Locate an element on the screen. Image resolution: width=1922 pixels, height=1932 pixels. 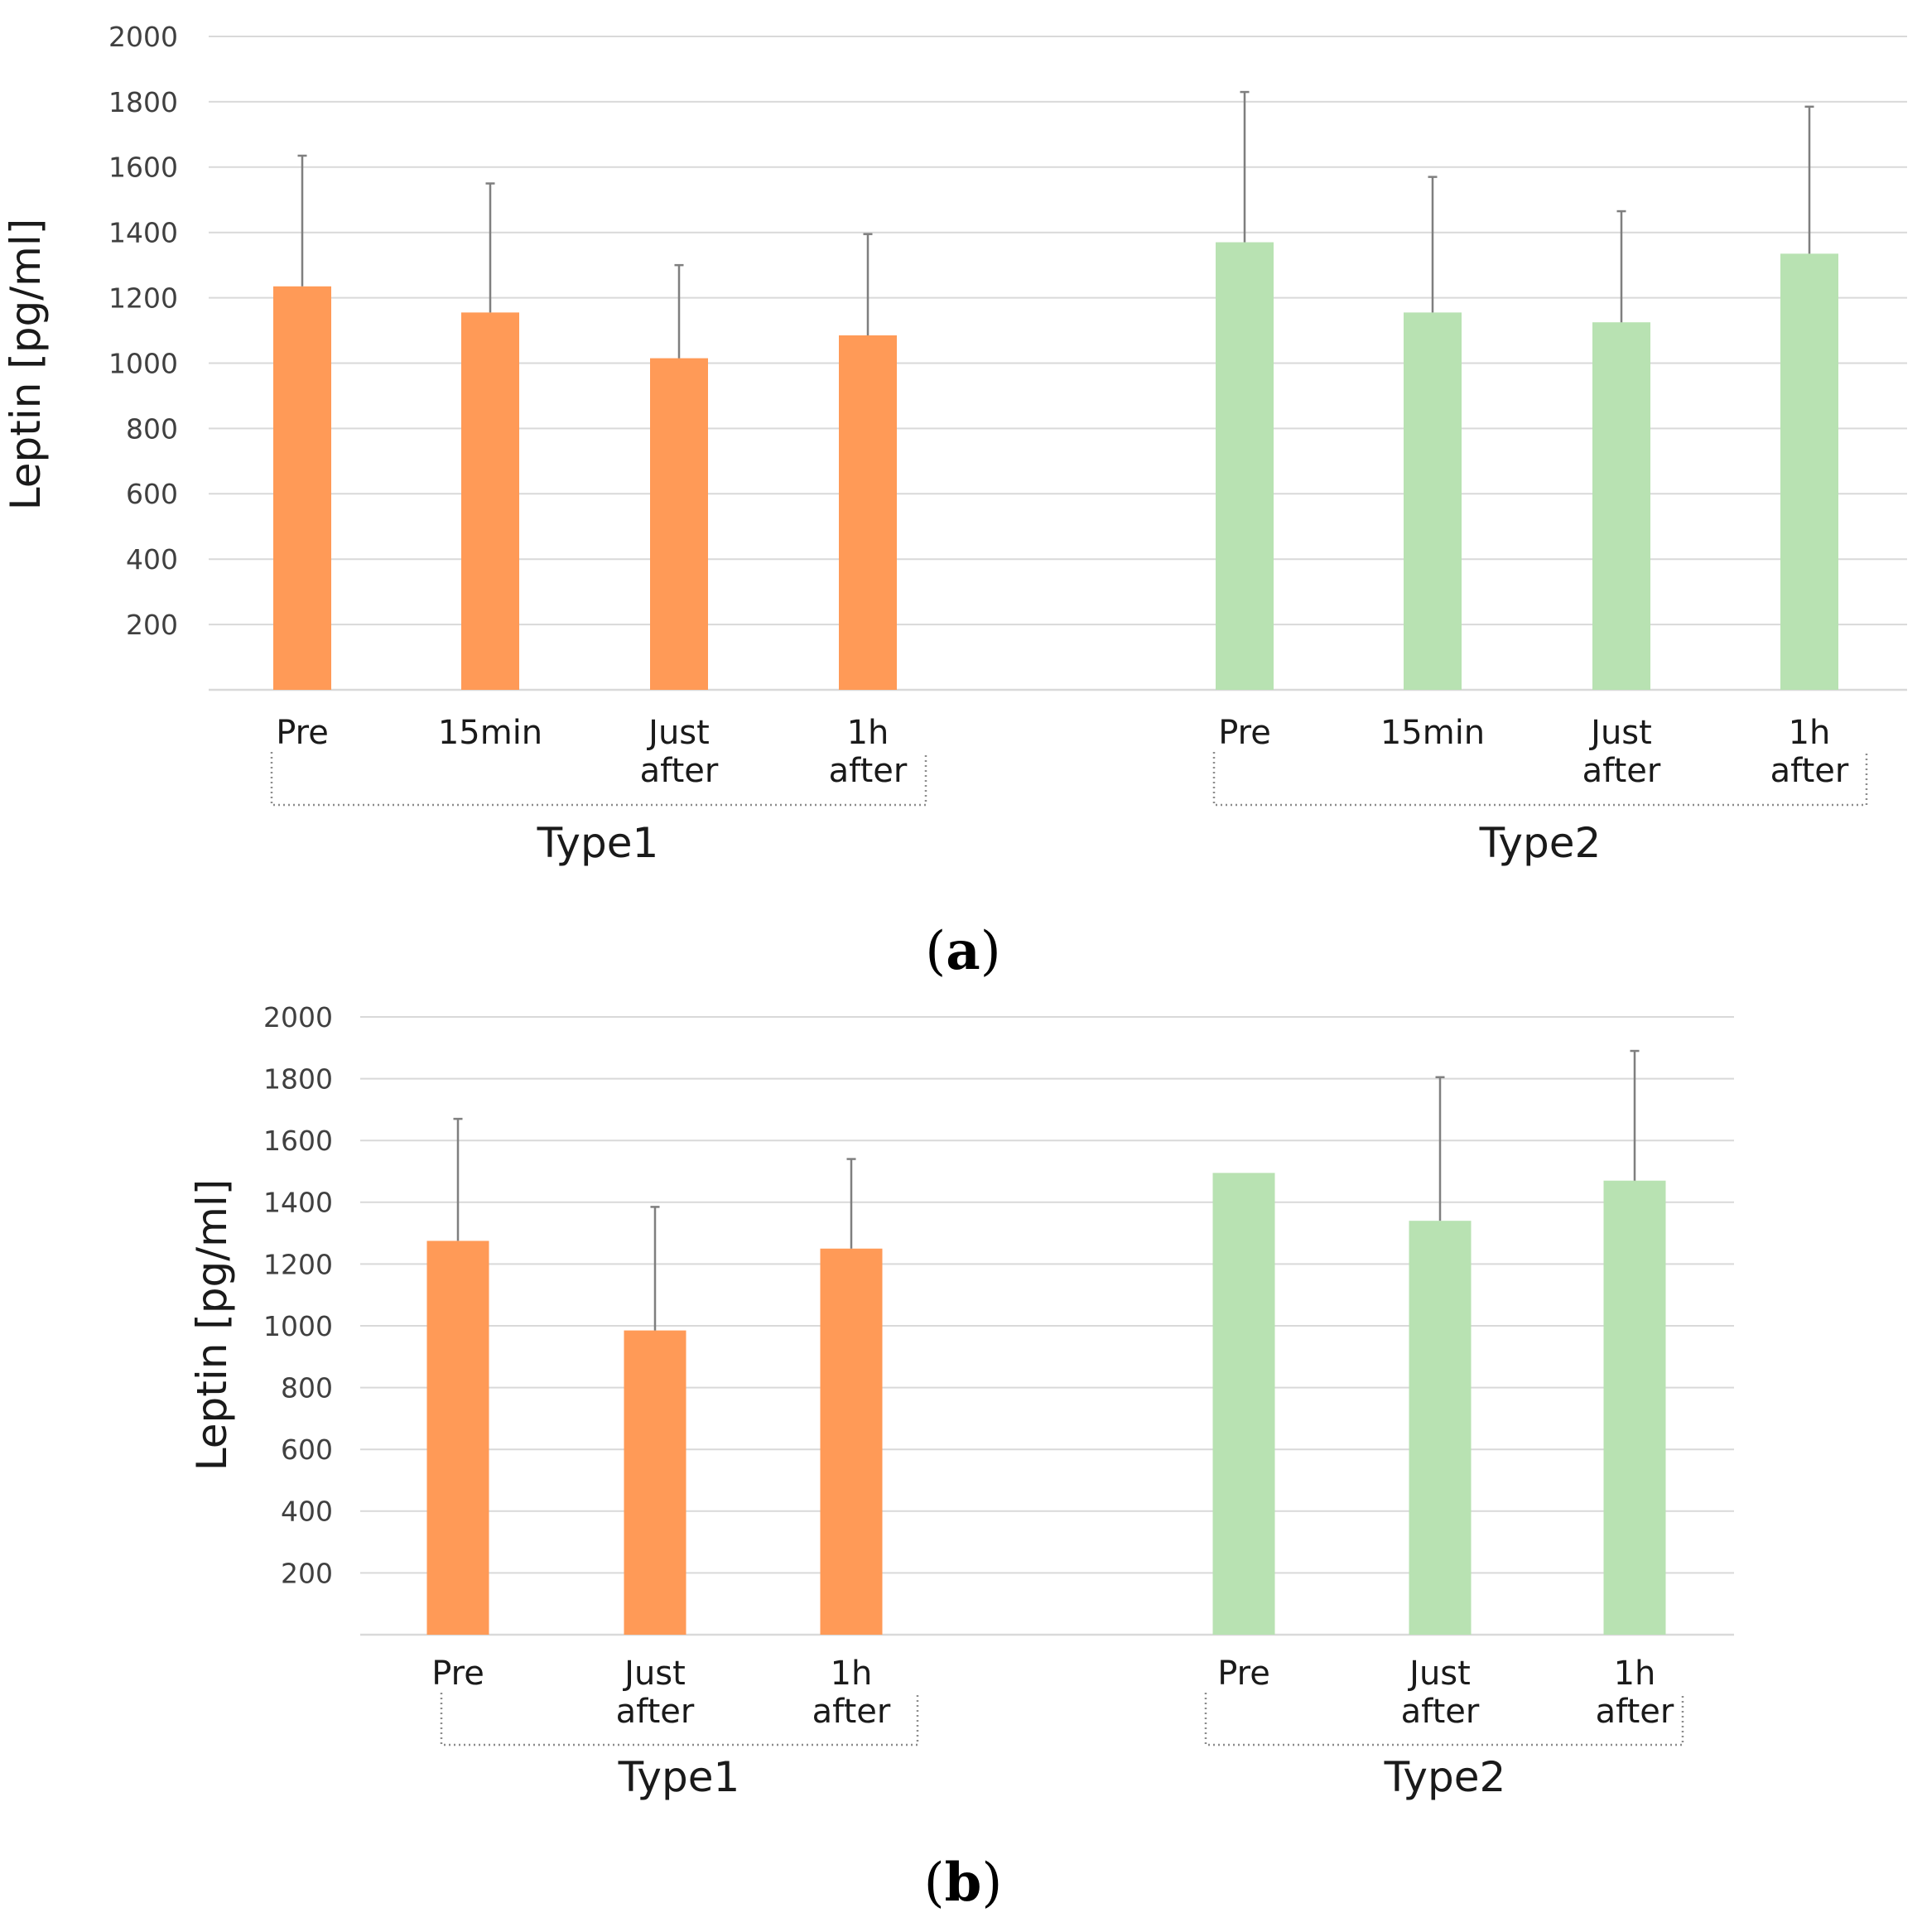
panel-label: (b) is located at coordinates (963, 1883).